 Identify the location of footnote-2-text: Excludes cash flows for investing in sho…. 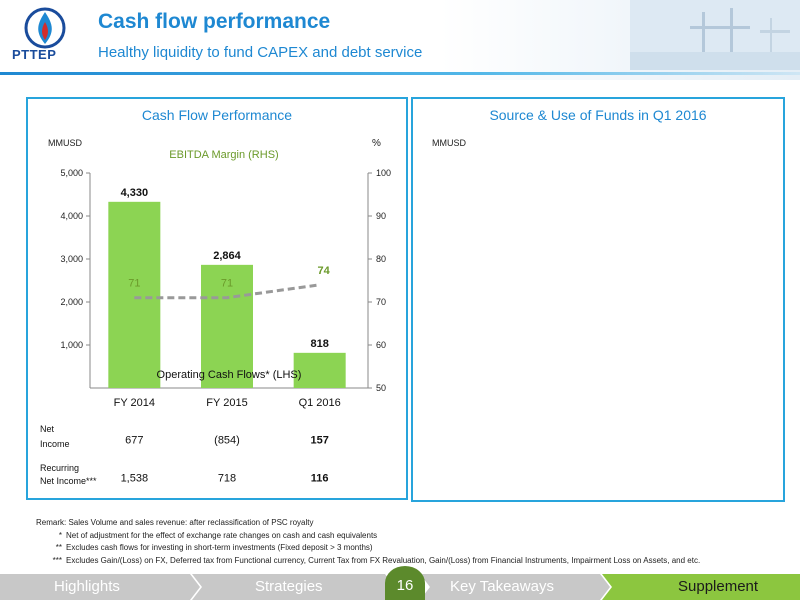
(219, 547).